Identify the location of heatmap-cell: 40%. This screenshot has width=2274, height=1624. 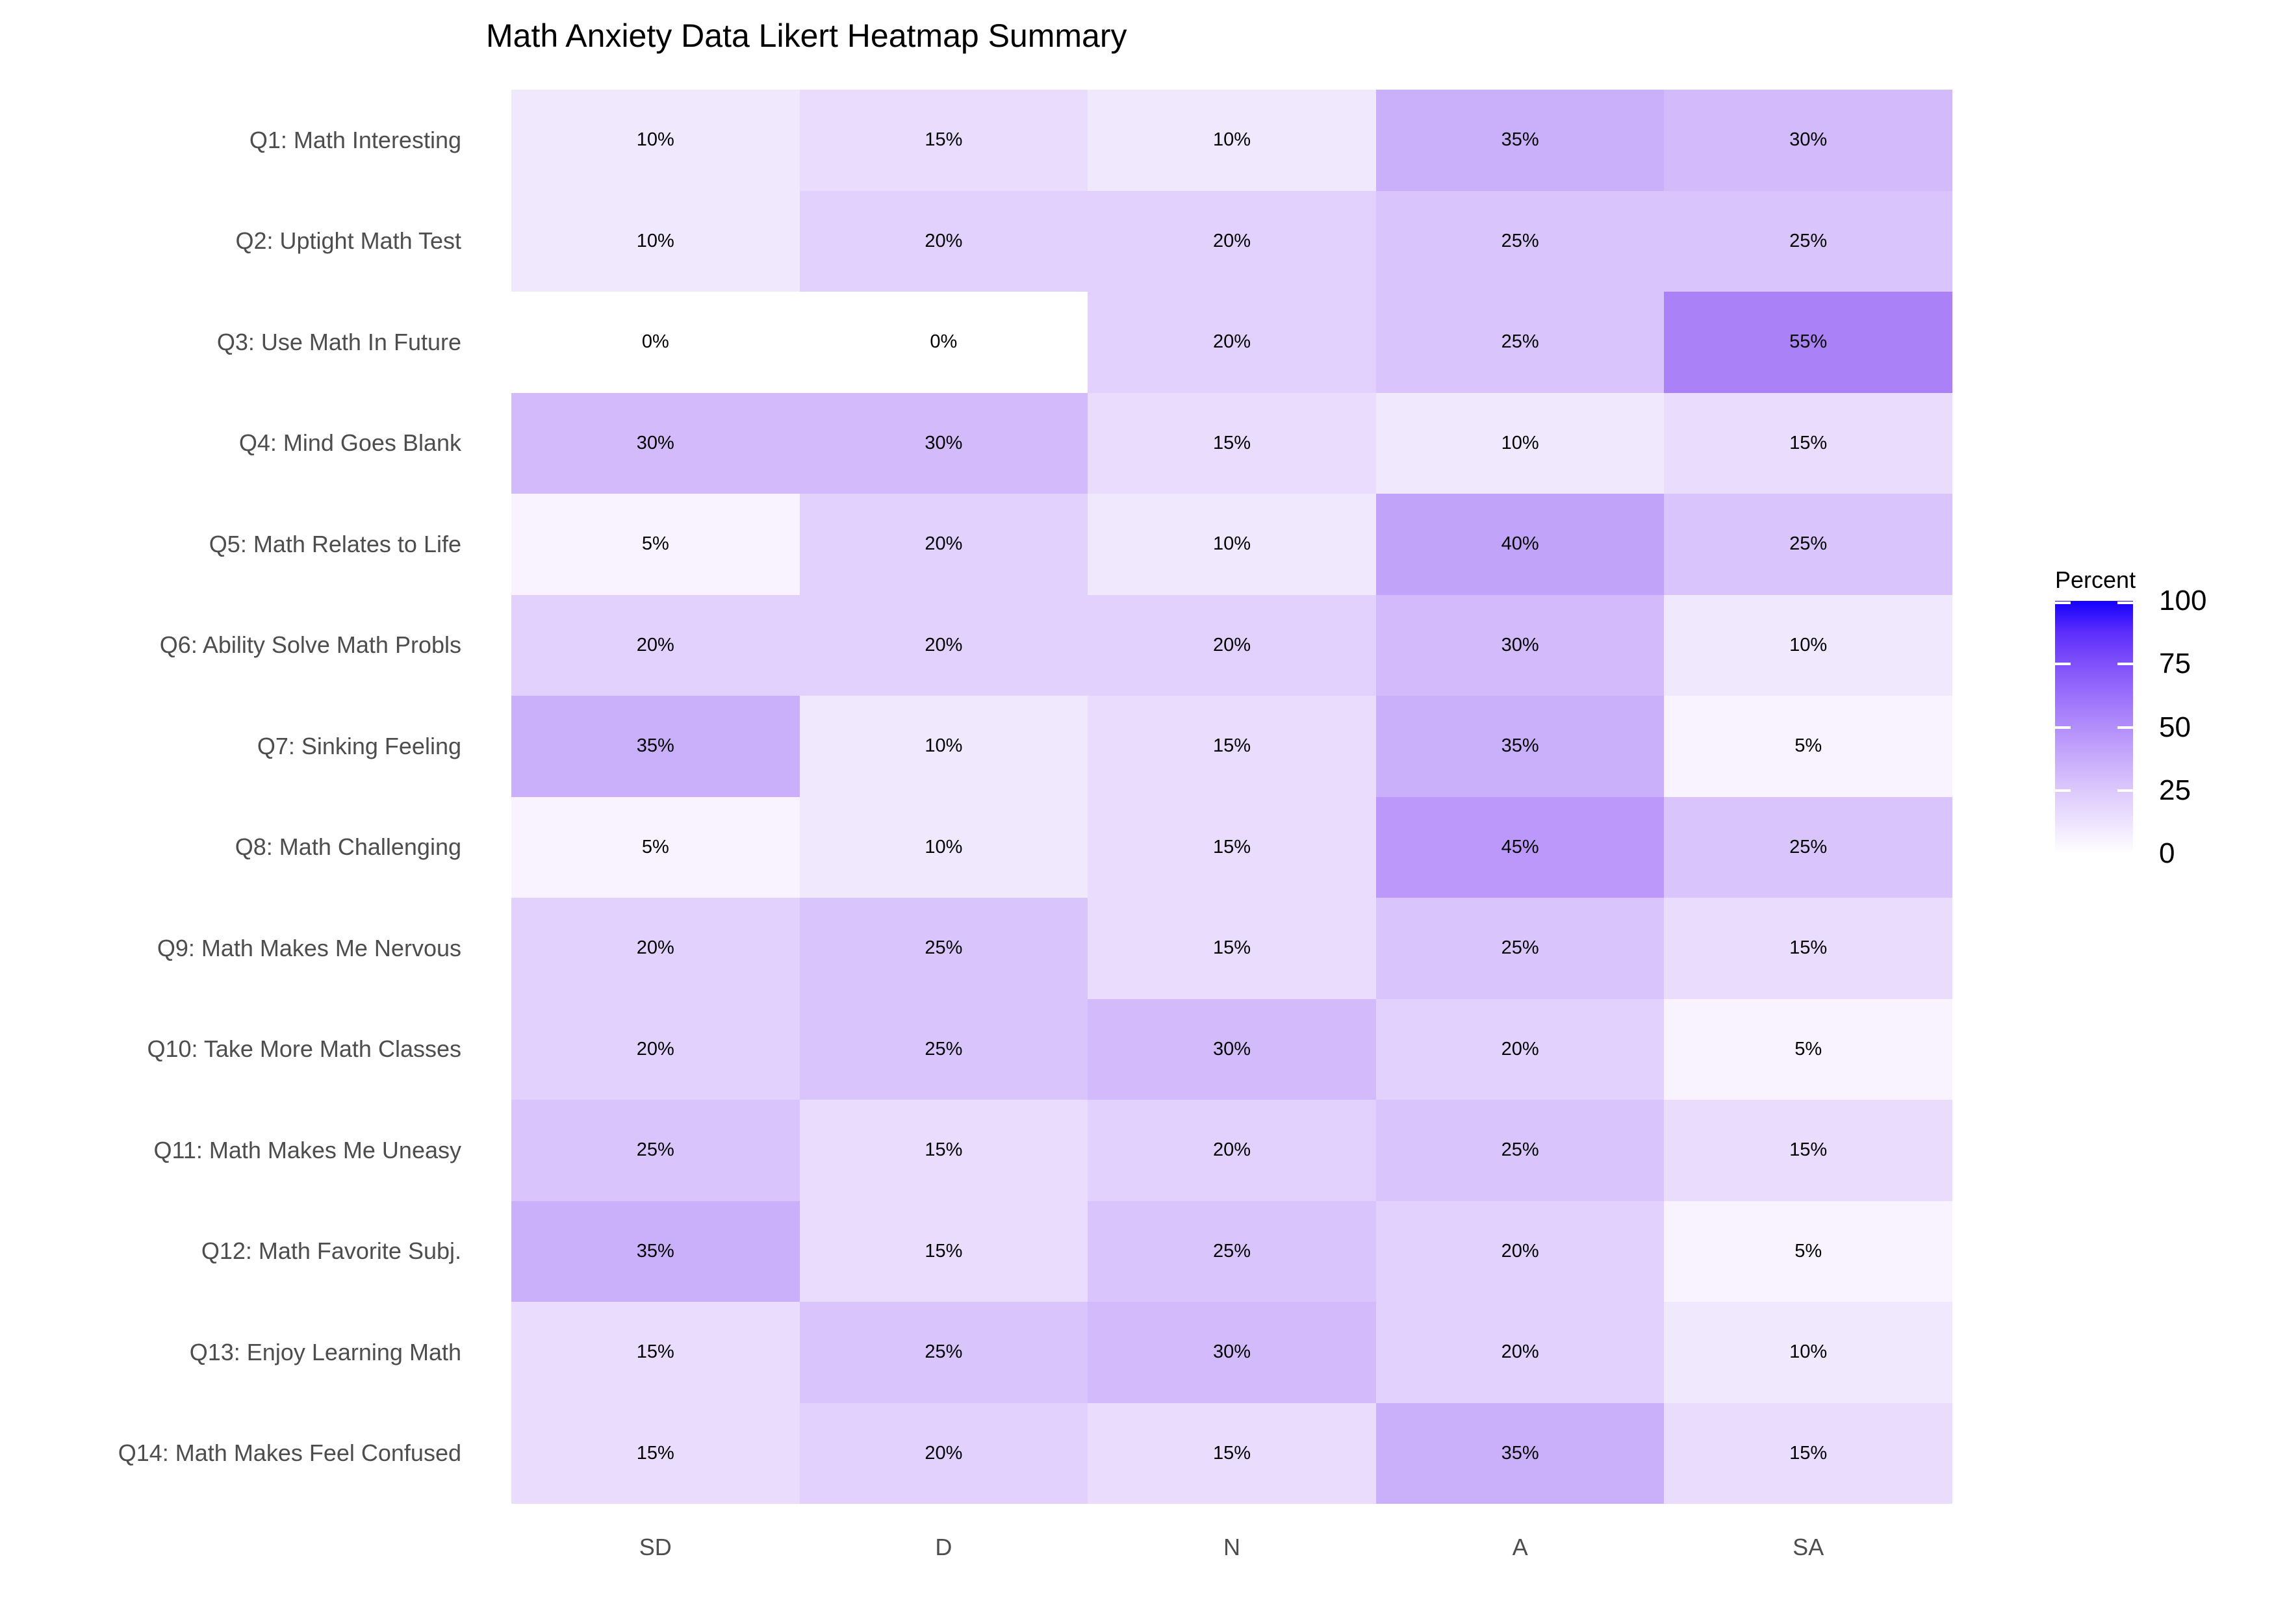
(1520, 544).